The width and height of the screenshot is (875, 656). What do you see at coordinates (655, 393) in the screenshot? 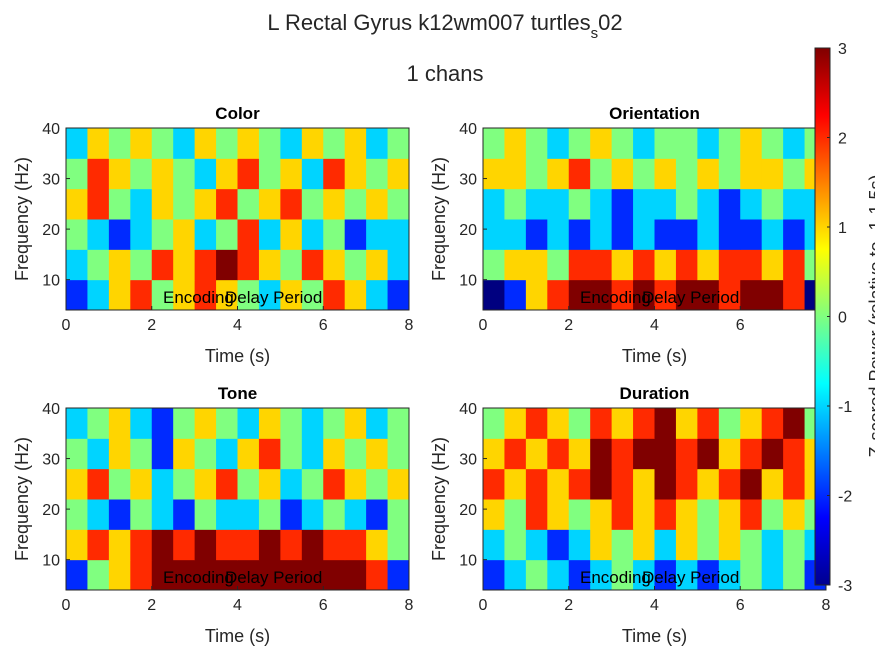
I see `panel-title: Duration` at bounding box center [655, 393].